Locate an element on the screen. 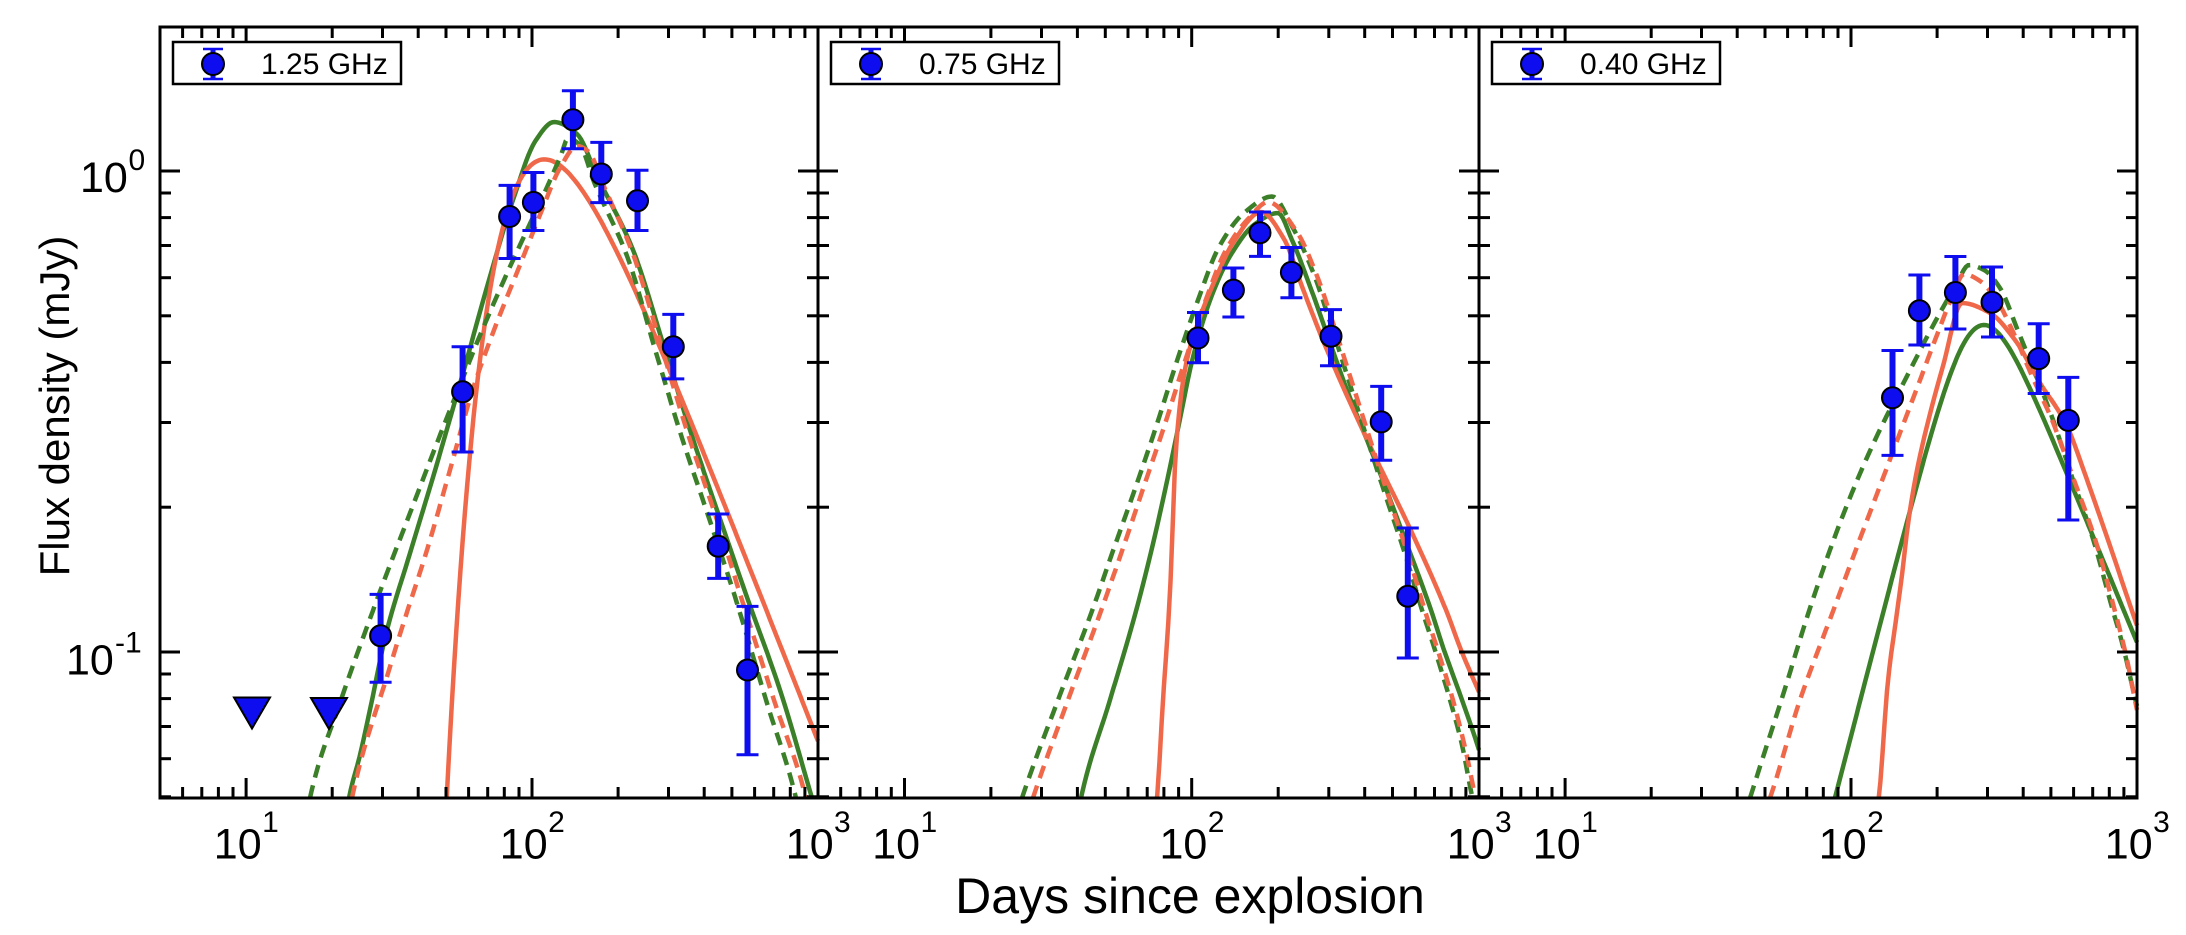 Image resolution: width=2186 pixels, height=935 pixels. svg-text: Days since explosion is located at coordinates (1190, 896).